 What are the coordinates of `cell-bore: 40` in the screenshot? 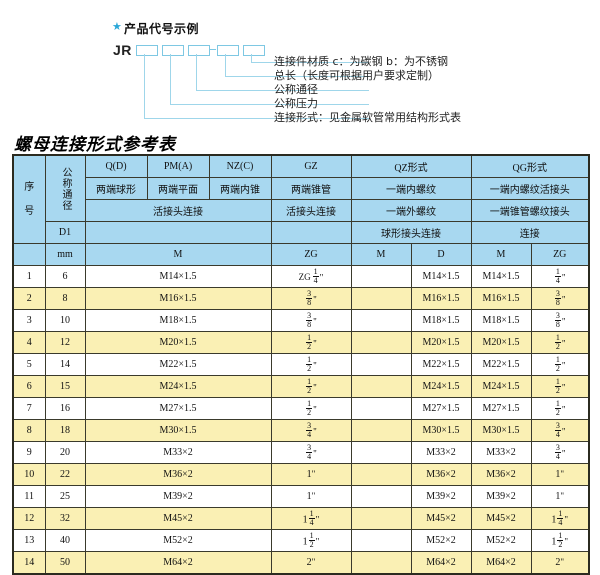 It's located at (65, 540).